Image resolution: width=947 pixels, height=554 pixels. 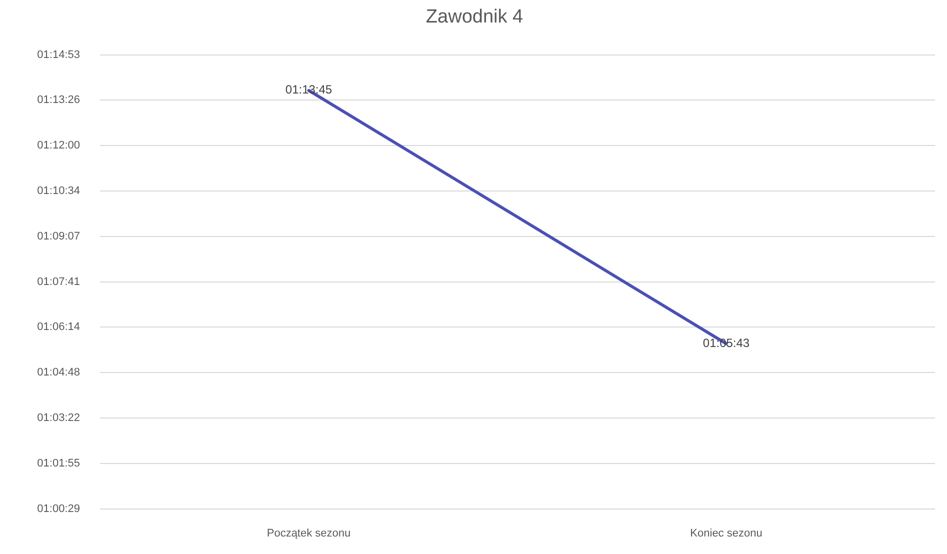 I want to click on chart-title: Zawodnik 4, so click(x=475, y=17).